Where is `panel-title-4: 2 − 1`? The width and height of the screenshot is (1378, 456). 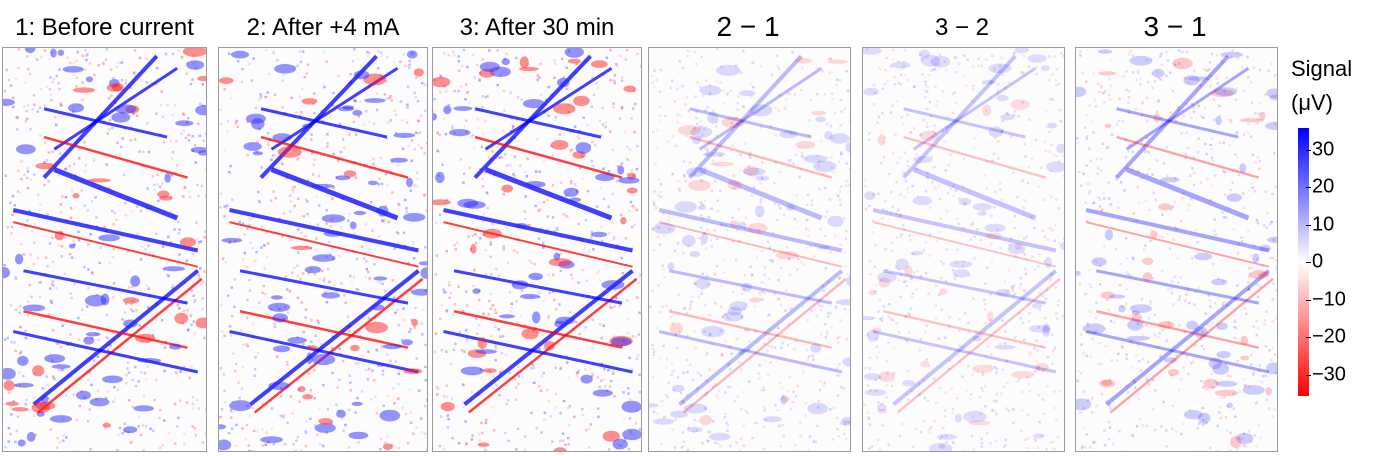
panel-title-4: 2 − 1 is located at coordinates (748, 26).